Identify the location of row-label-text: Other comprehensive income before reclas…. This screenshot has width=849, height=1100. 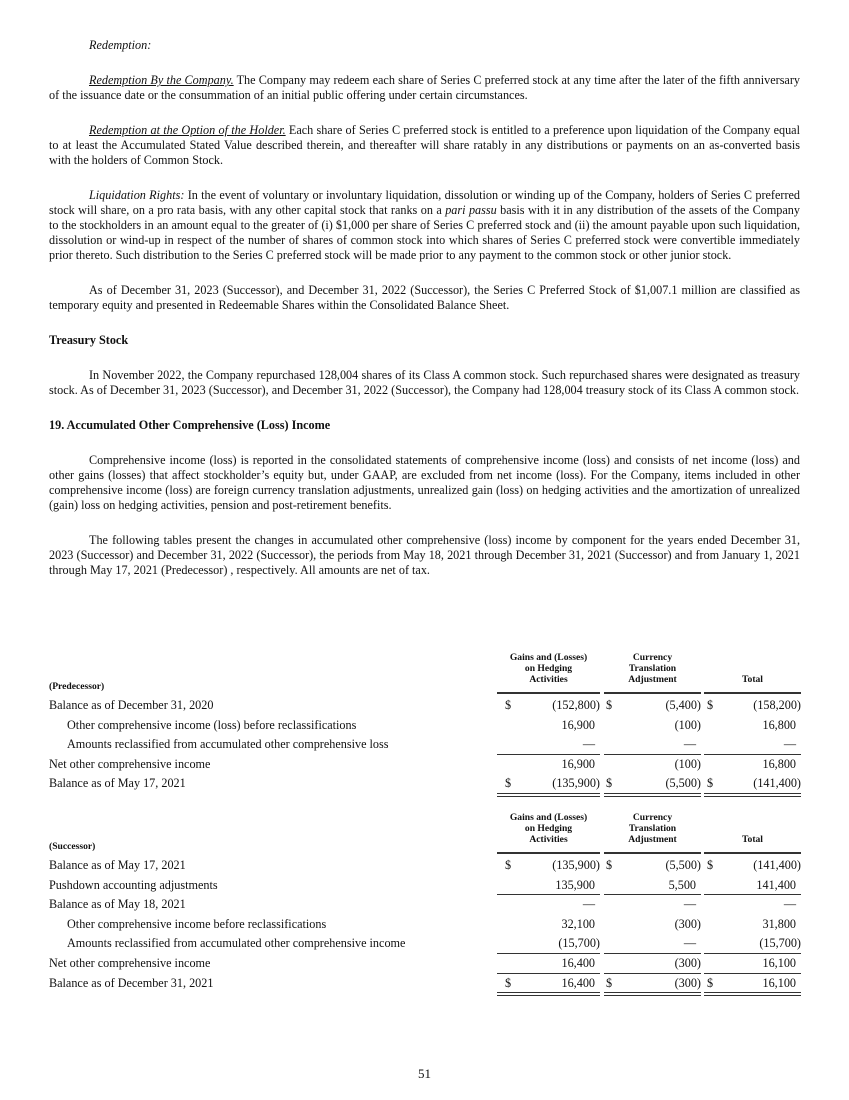
(198, 923).